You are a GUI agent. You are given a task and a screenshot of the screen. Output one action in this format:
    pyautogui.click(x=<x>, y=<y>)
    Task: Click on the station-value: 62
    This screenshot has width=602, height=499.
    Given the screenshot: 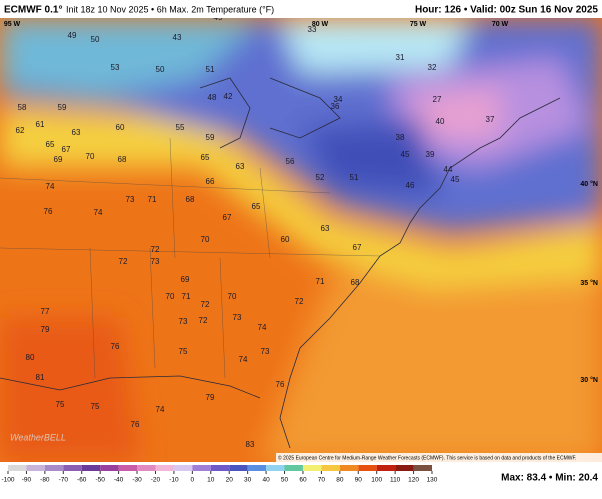 What is the action you would take?
    pyautogui.click(x=20, y=130)
    